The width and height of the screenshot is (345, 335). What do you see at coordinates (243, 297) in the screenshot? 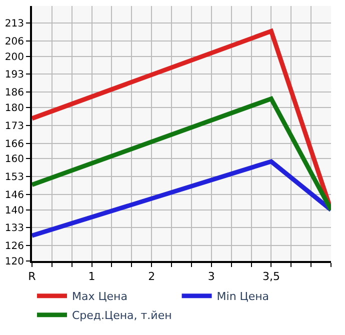
I see `legend-label: Min Цена` at bounding box center [243, 297].